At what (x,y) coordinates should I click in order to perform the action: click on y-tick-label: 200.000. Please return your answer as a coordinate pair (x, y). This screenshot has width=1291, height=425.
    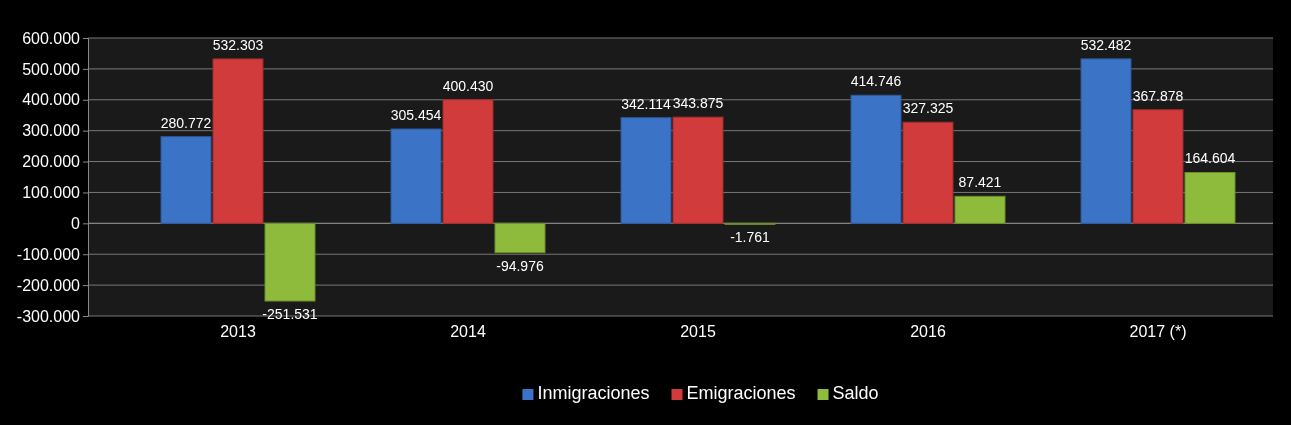
    Looking at the image, I should click on (51, 162).